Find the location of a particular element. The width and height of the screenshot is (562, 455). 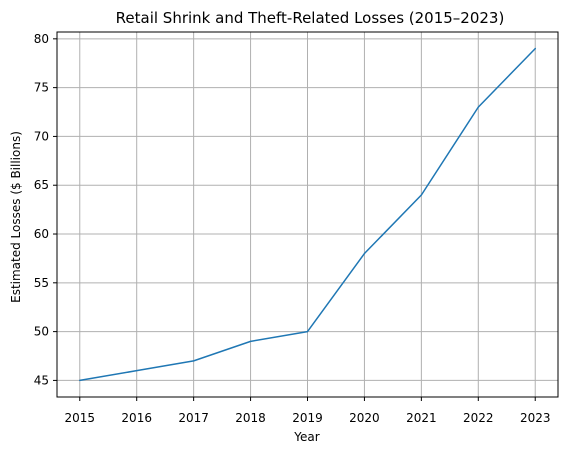

x-axis-ticks: 2015 2016 2017 2018 2019 2020 2021 2022 2023 is located at coordinates (307, 411).